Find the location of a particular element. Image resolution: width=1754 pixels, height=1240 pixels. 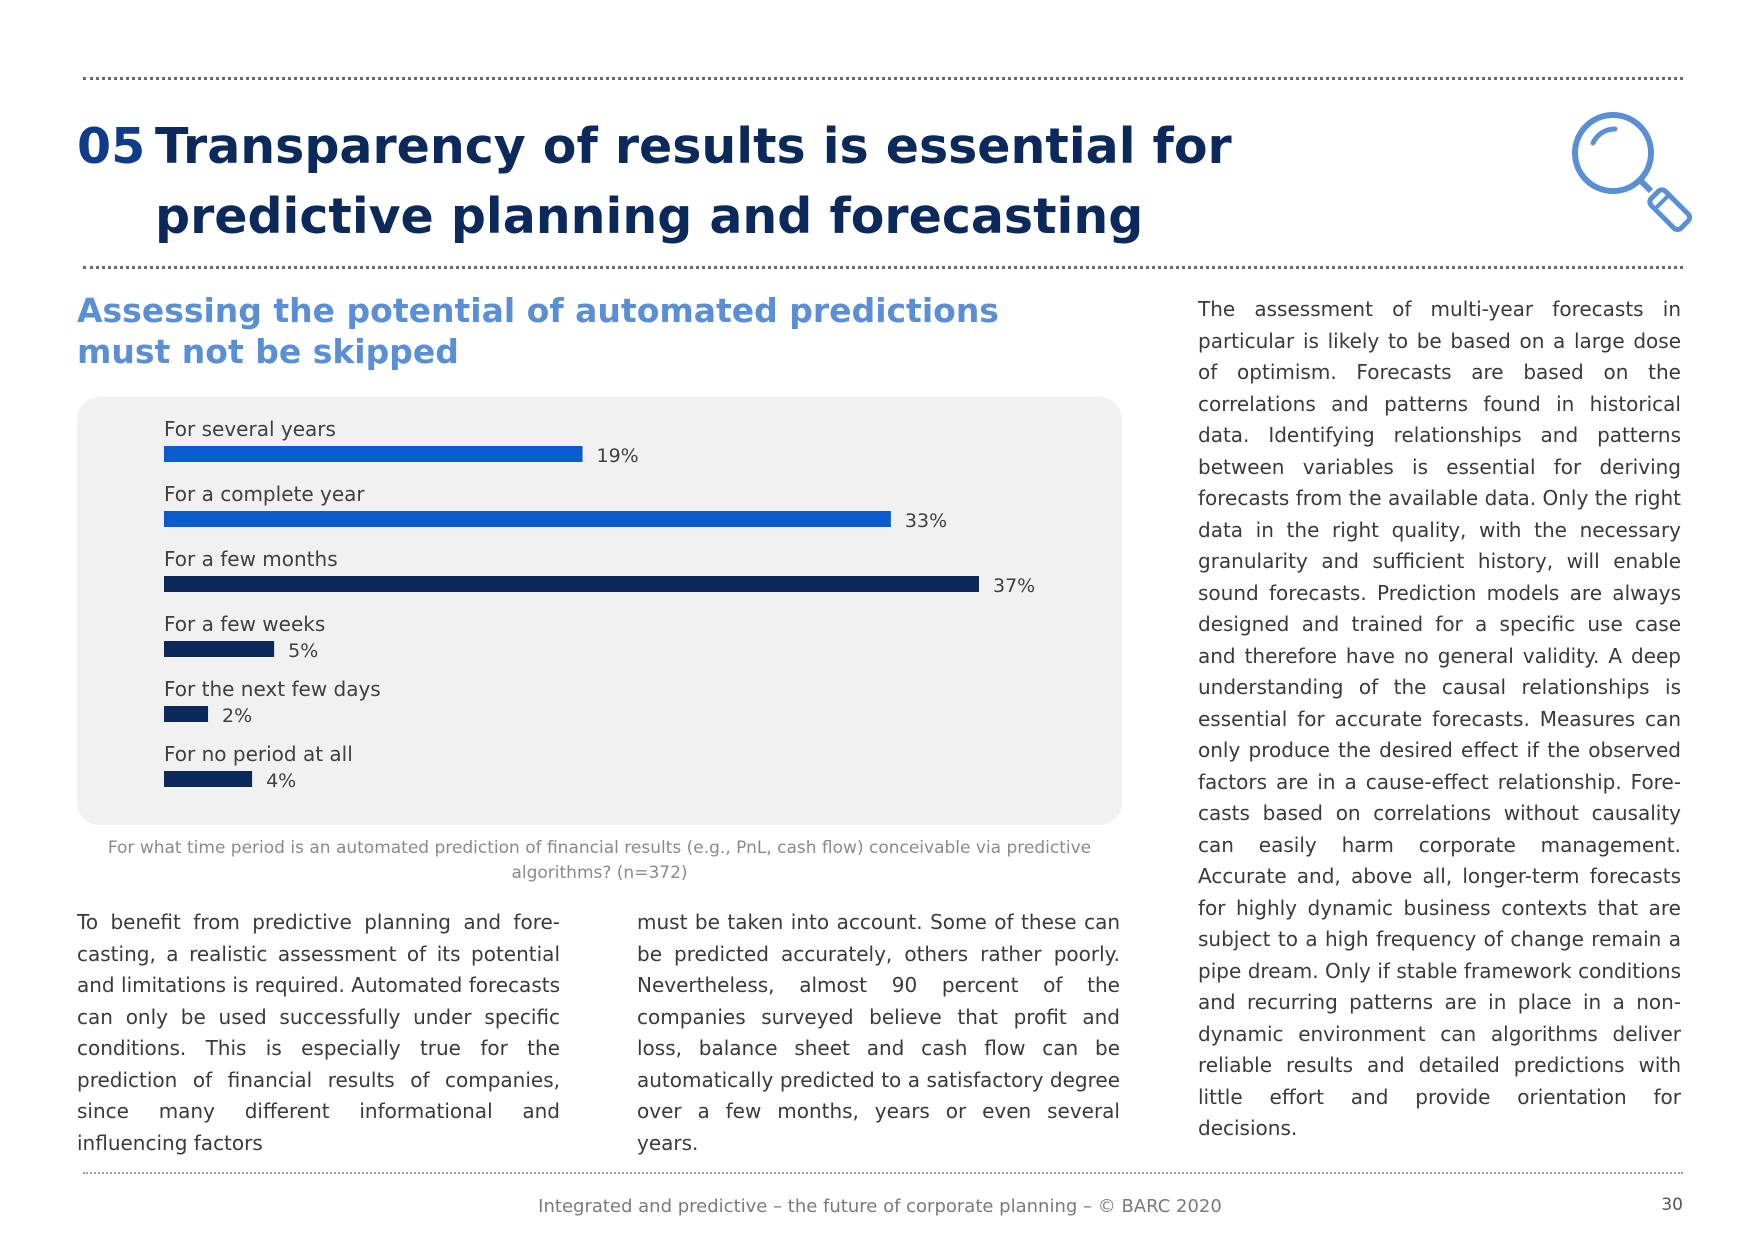

value-label: 19% is located at coordinates (618, 456).